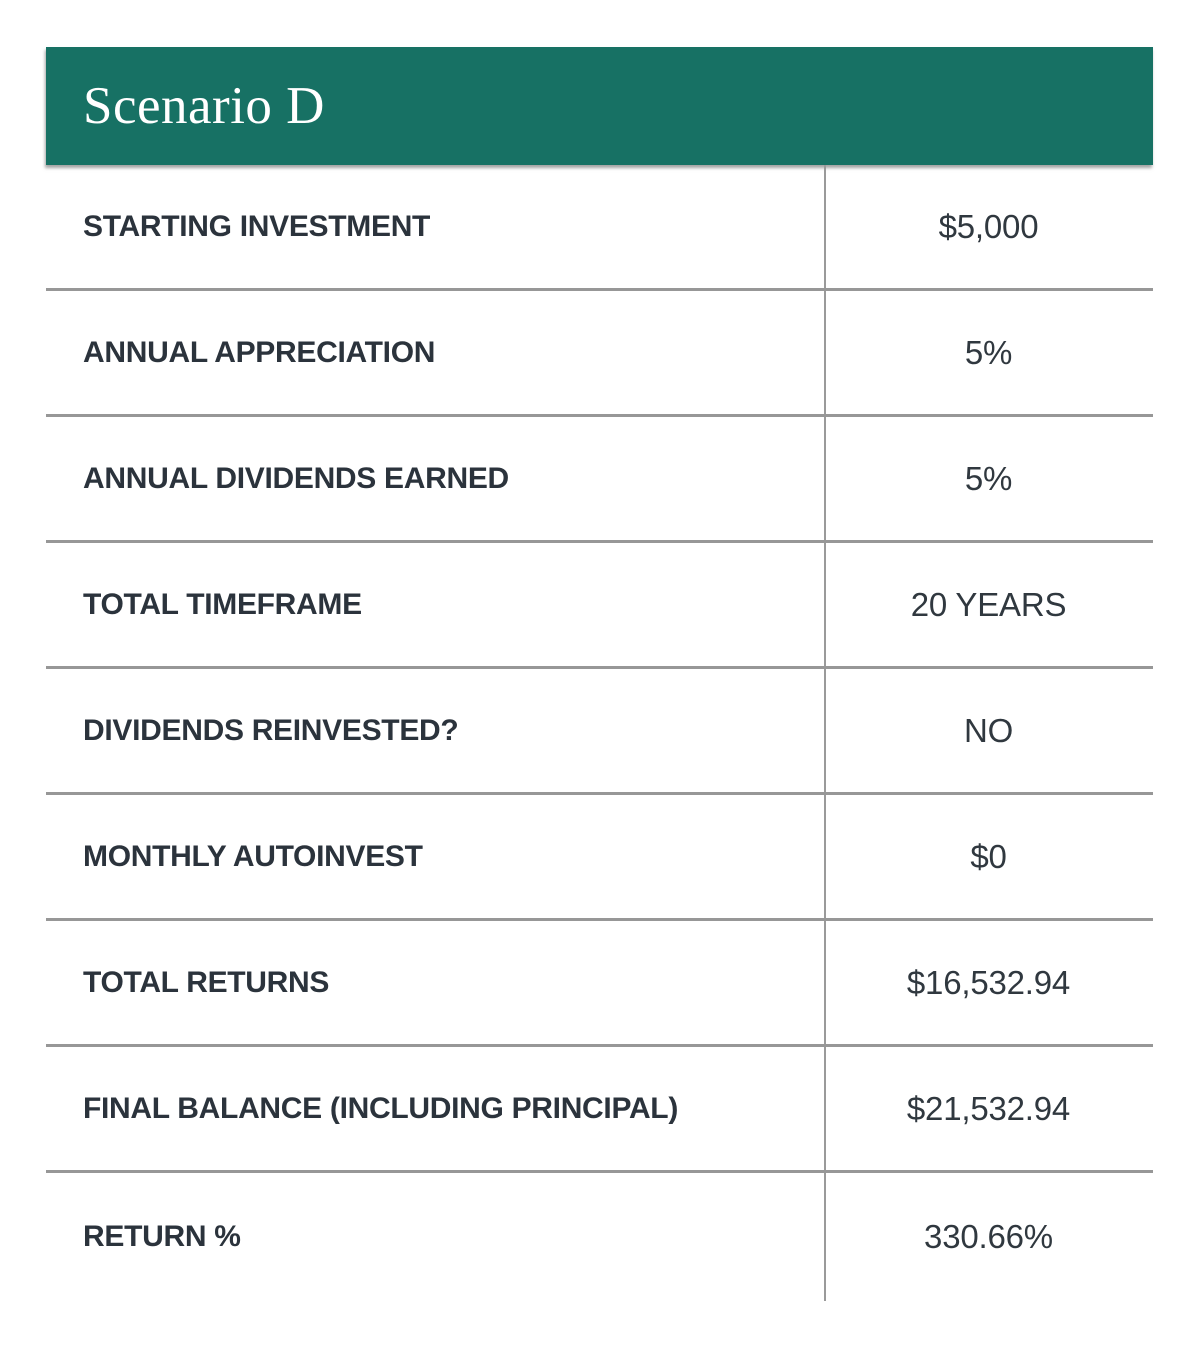 The width and height of the screenshot is (1200, 1362). Describe the element at coordinates (436, 982) in the screenshot. I see `row-label: TOTAL RETURNS` at that location.